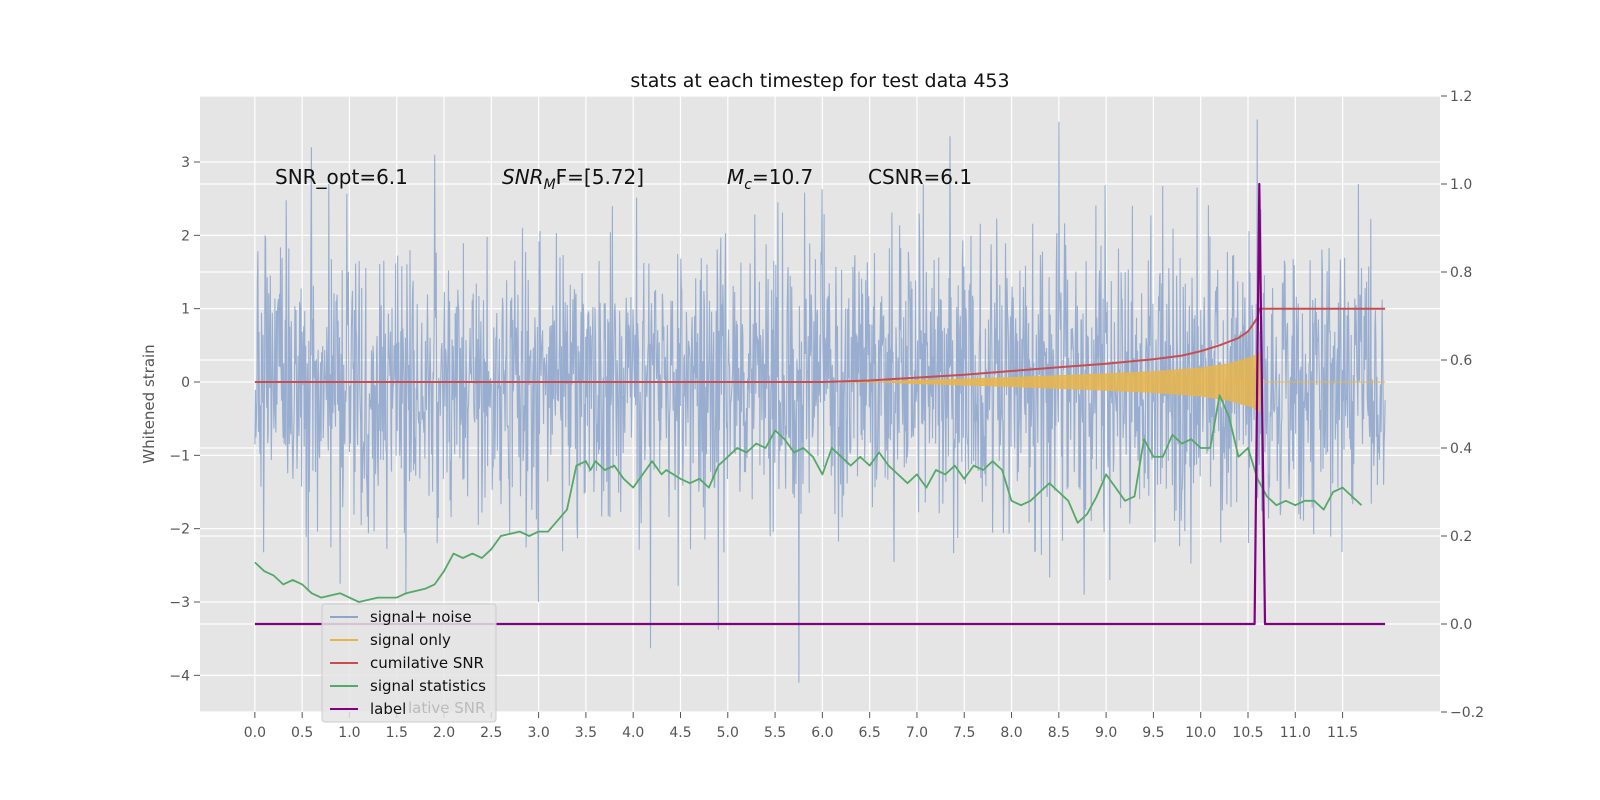  I want to click on chart-title: stats at each timestep for test data 453, so click(819, 81).